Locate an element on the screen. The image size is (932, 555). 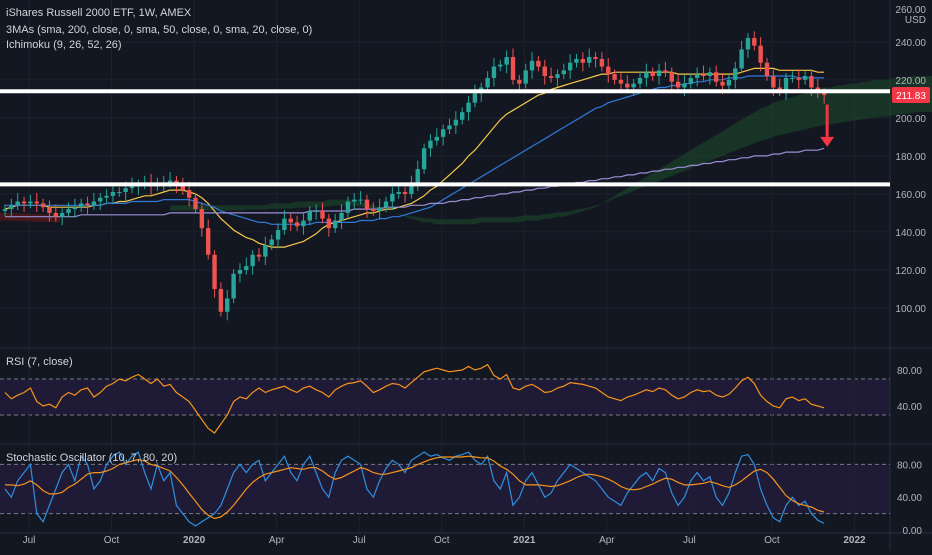
stochastic-legend: Stochastic Oscillator (10, 7, 80, 20) is located at coordinates (92, 458).